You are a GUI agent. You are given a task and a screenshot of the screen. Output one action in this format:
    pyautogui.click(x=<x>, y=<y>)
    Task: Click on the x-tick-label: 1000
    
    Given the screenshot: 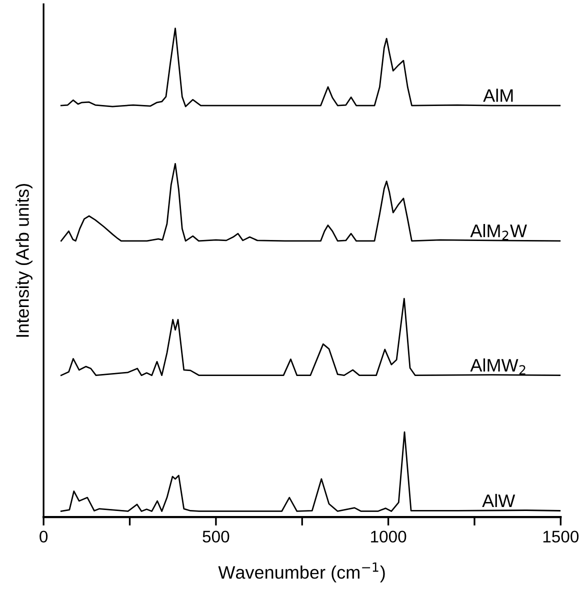 What is the action you would take?
    pyautogui.click(x=388, y=536)
    